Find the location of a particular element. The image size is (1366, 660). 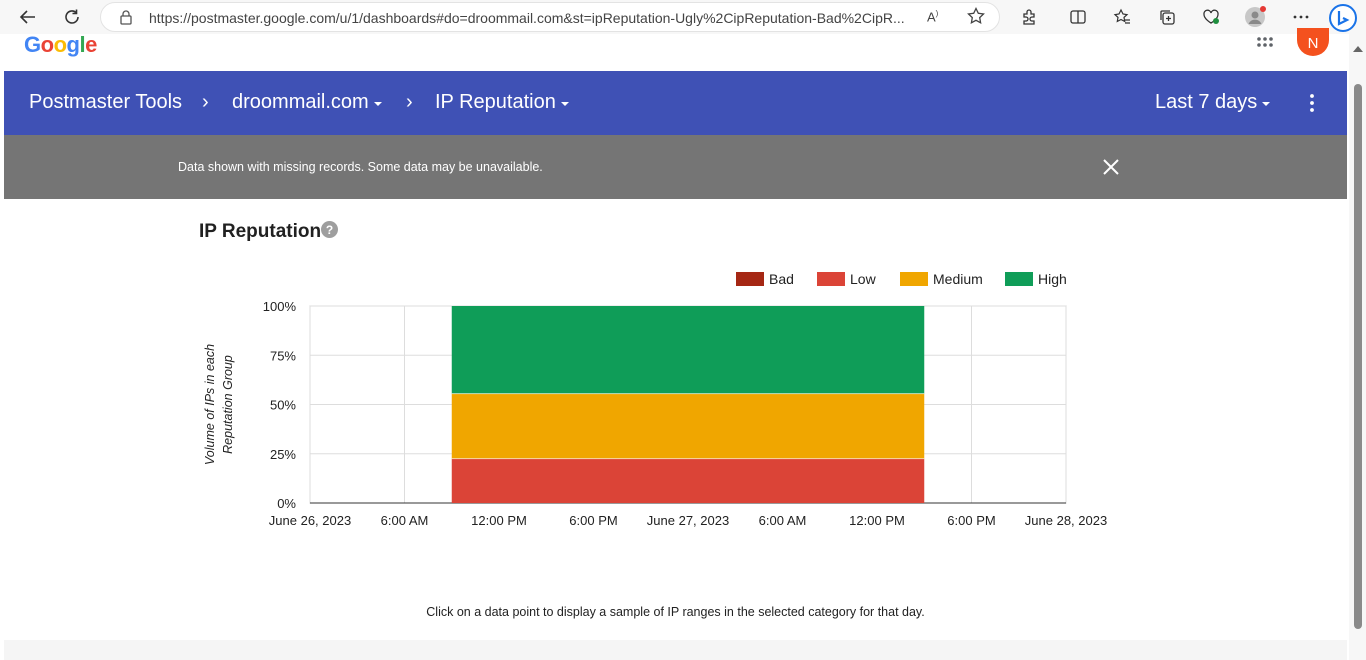

more-options-icon is located at coordinates (1301, 17).